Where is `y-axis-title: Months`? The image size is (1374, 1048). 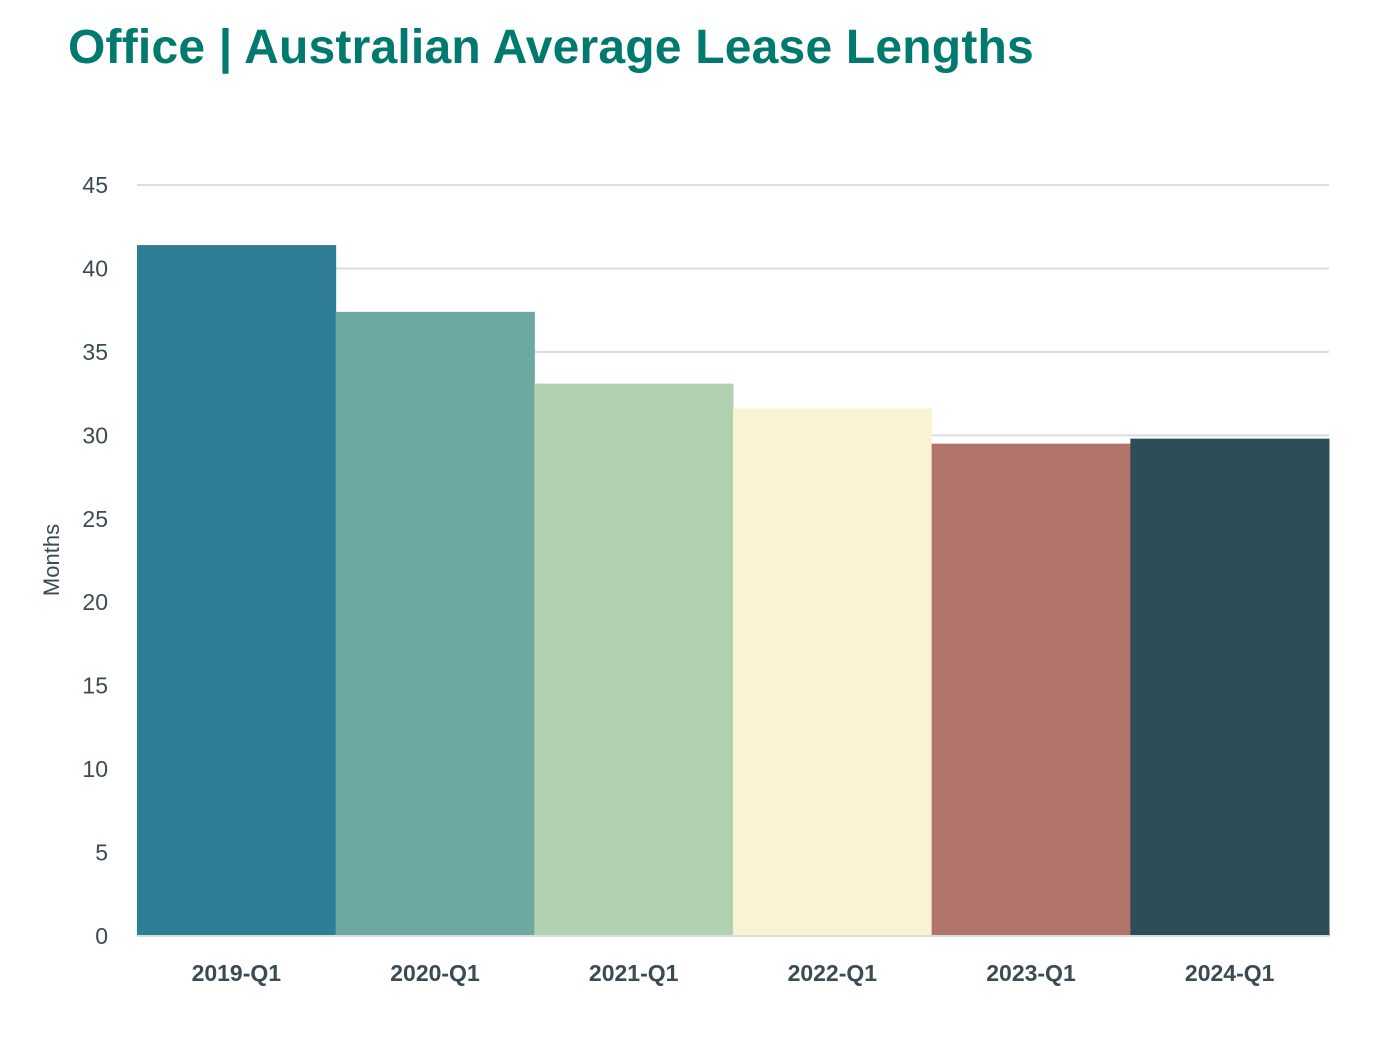 y-axis-title: Months is located at coordinates (51, 560).